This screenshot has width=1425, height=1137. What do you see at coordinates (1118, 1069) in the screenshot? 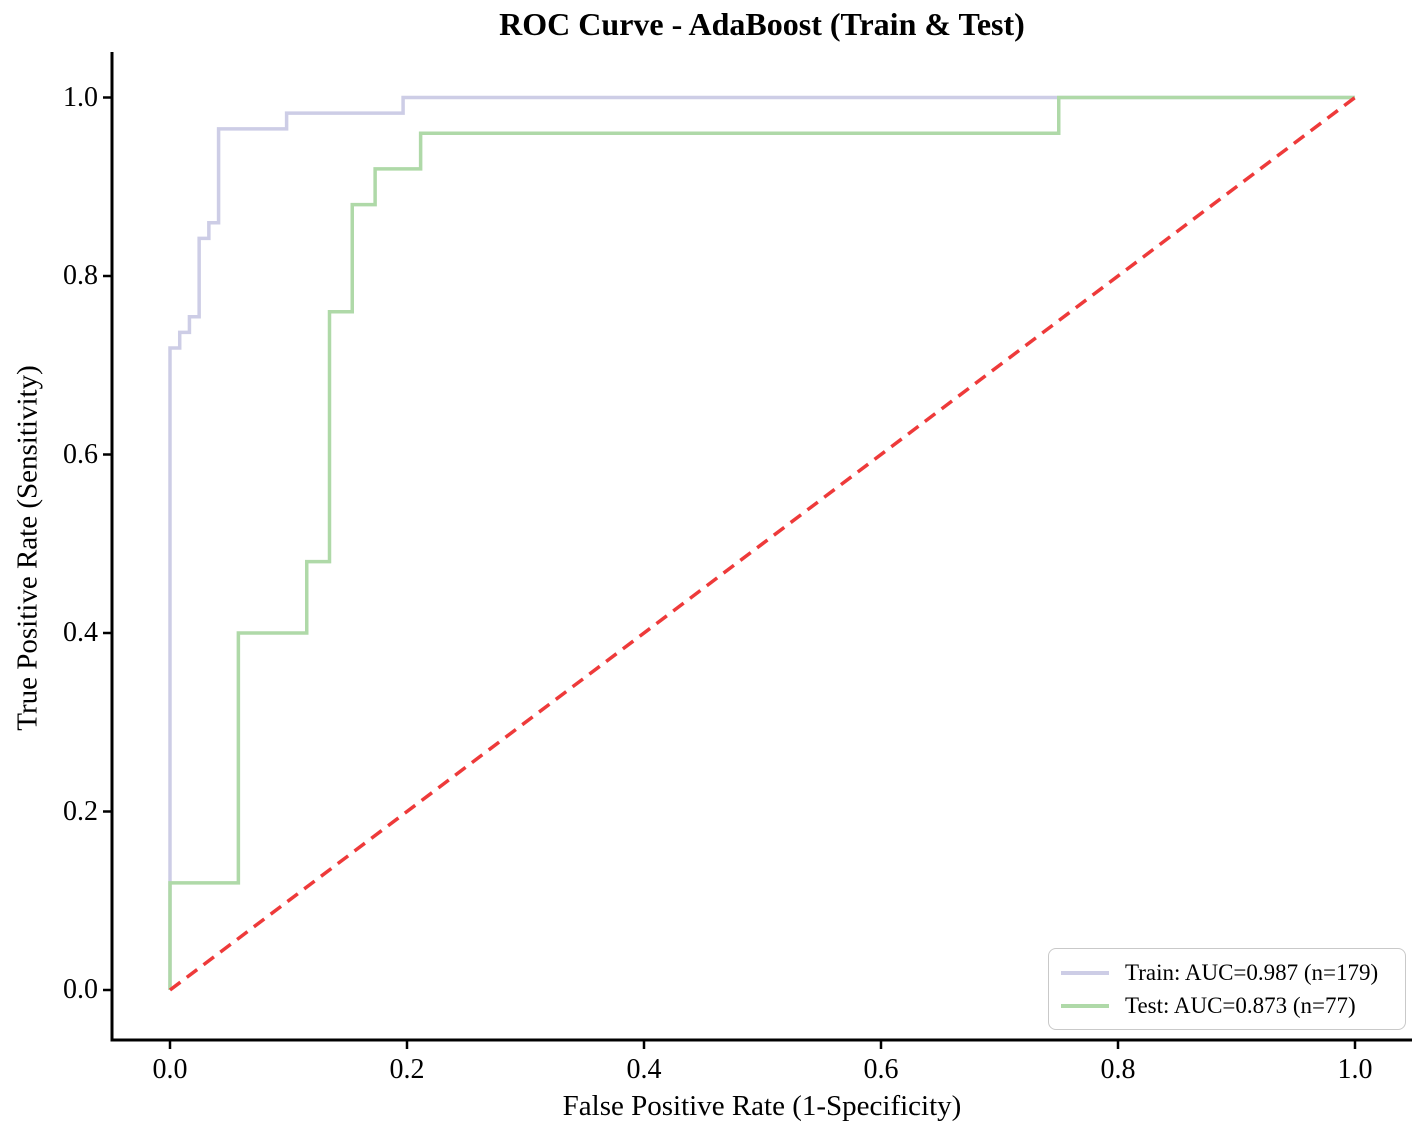
I see `x-tick-label: 0.8` at bounding box center [1118, 1069].